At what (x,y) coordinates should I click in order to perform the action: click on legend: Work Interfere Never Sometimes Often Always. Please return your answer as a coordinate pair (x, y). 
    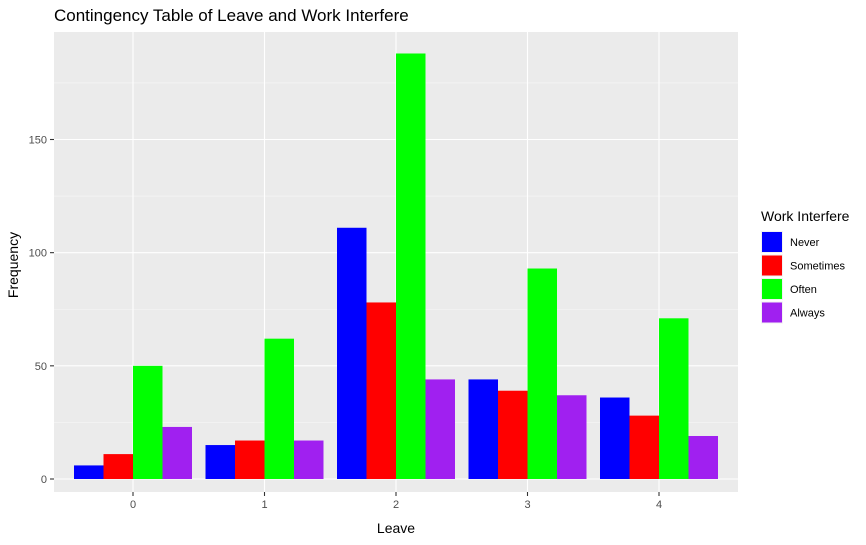
    Looking at the image, I should click on (805, 266).